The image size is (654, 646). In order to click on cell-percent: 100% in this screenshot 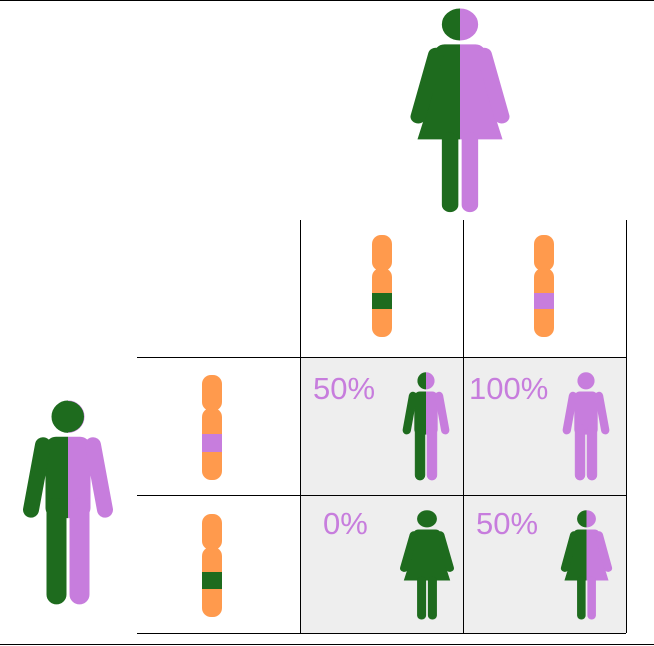, I will do `click(508, 388)`.